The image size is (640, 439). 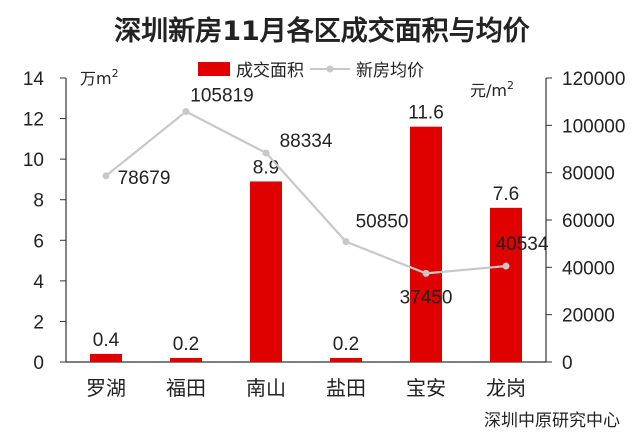 What do you see at coordinates (38, 322) in the screenshot?
I see `left-tick-label: 2` at bounding box center [38, 322].